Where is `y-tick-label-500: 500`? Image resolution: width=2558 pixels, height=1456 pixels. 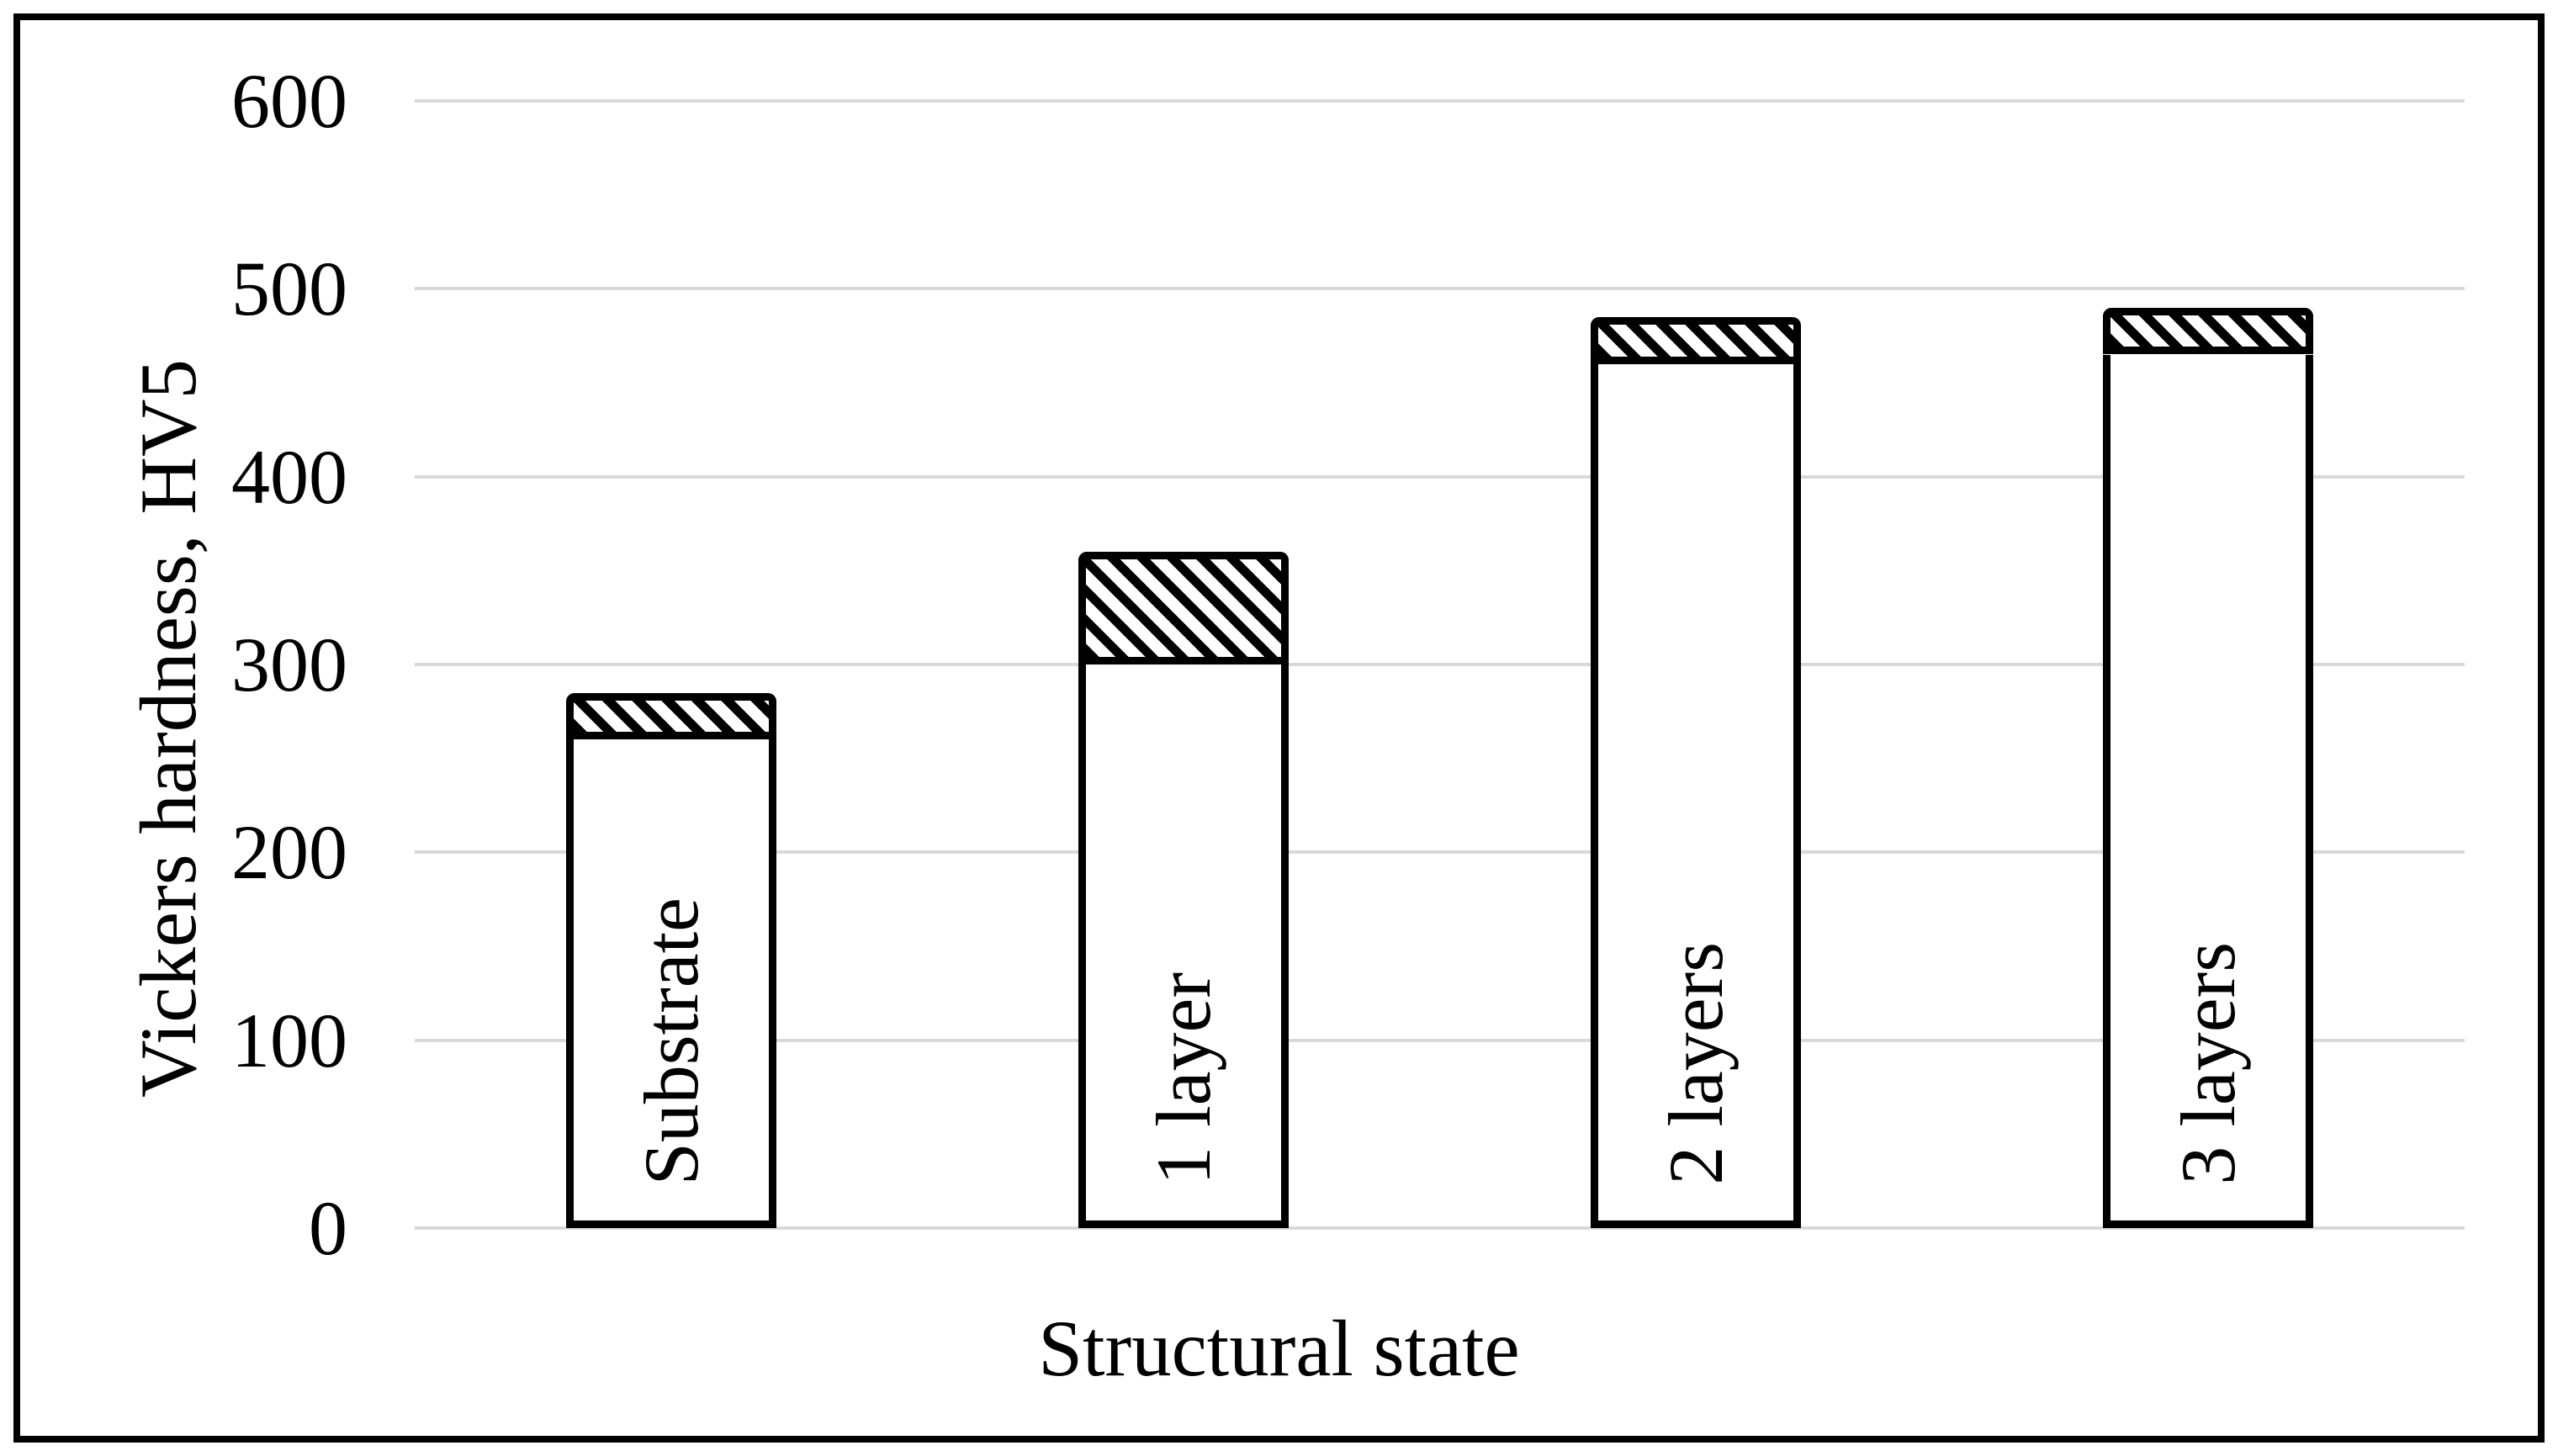 y-tick-label-500: 500 is located at coordinates (289, 289).